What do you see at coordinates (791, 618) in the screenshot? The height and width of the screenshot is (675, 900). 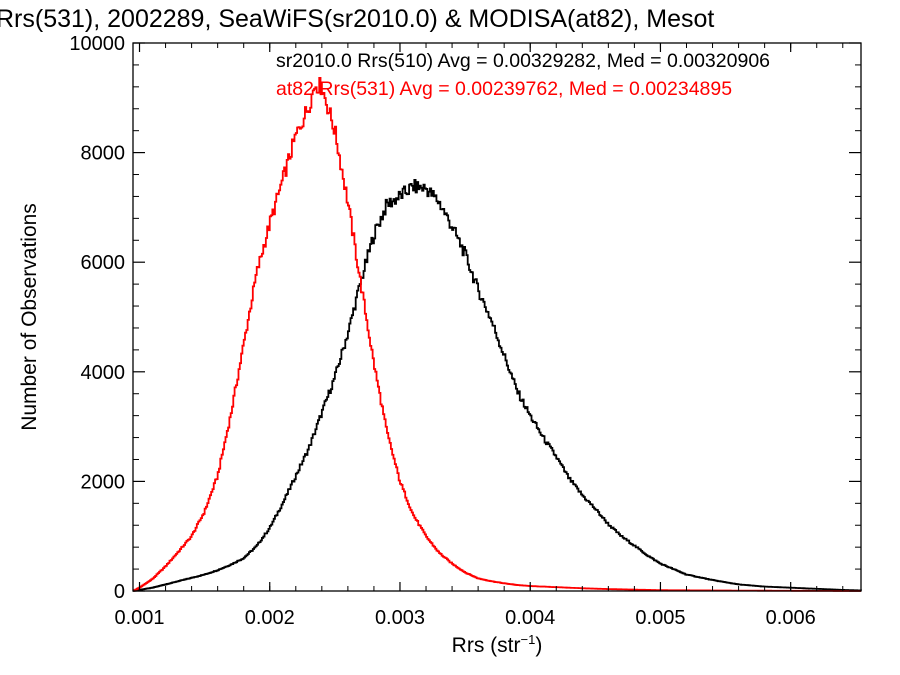 I see `x-tick-label: 0.006` at bounding box center [791, 618].